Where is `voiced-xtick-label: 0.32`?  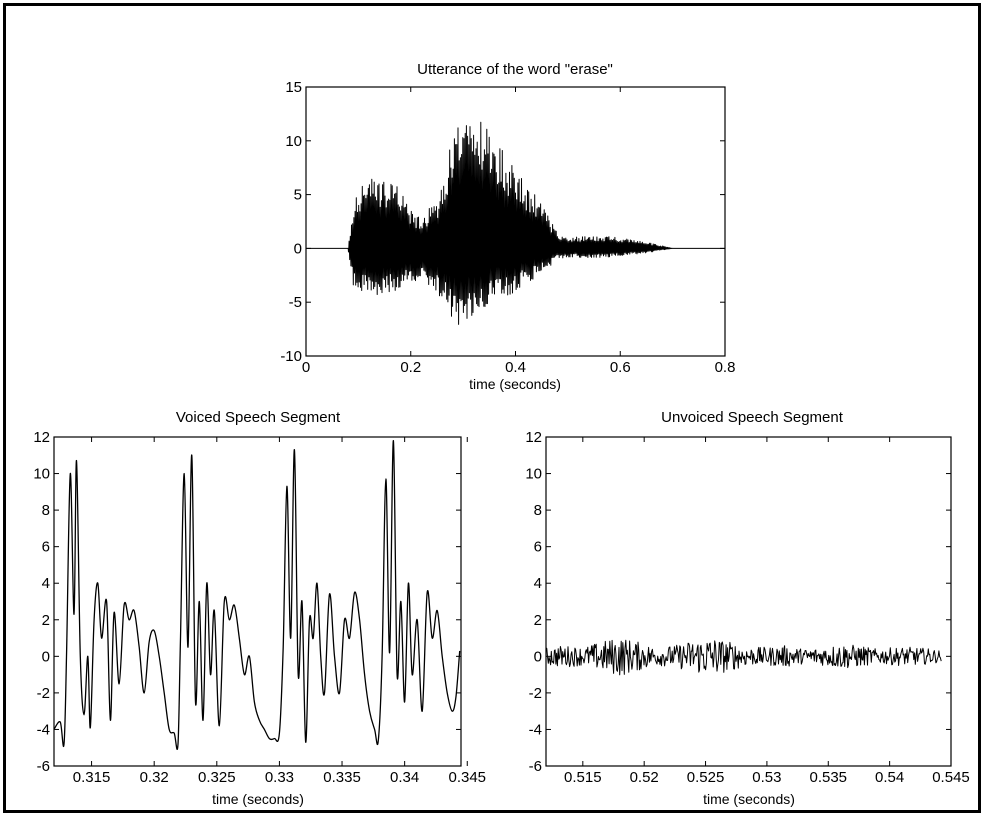
voiced-xtick-label: 0.32 is located at coordinates (154, 777).